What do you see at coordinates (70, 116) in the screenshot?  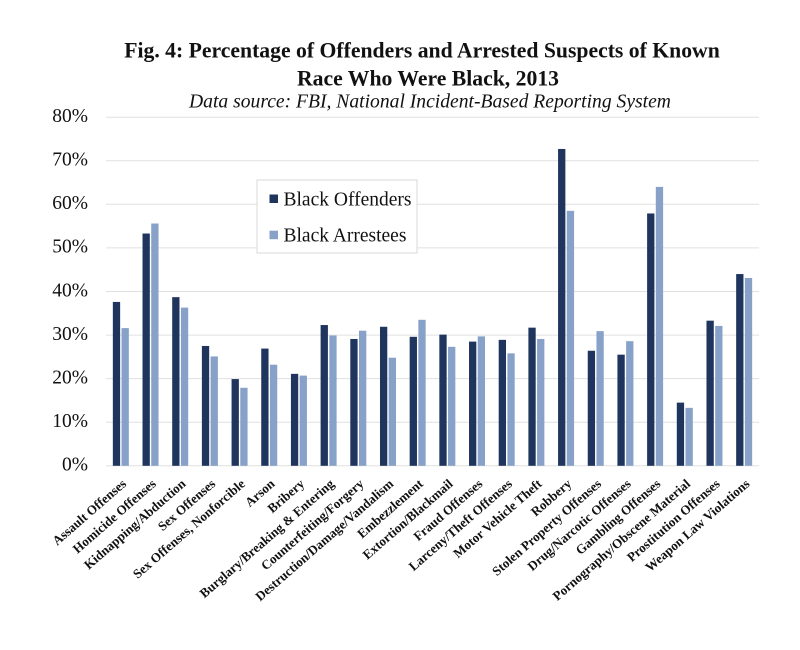 I see `svg-text: 80%` at bounding box center [70, 116].